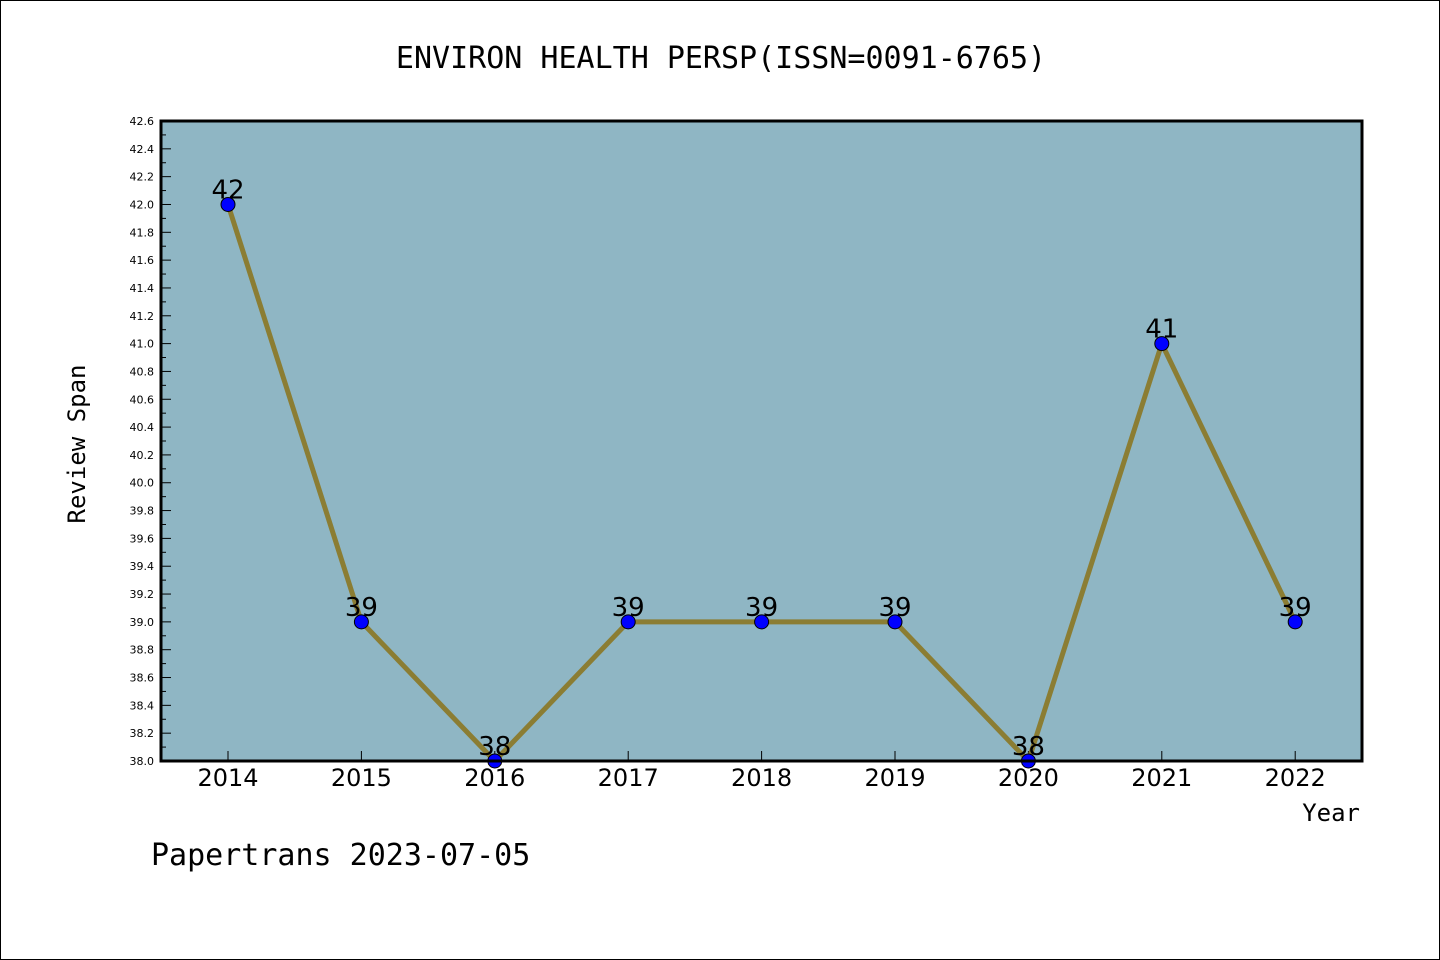  What do you see at coordinates (77, 444) in the screenshot?
I see `y-axis-label: Review Span` at bounding box center [77, 444].